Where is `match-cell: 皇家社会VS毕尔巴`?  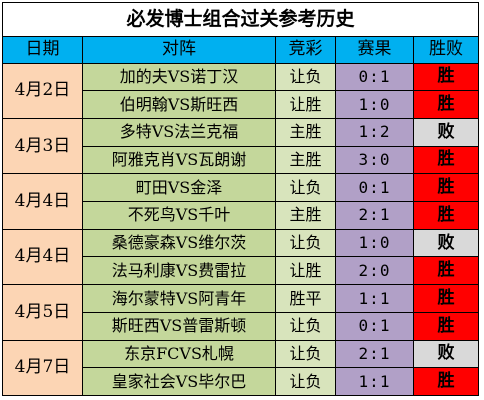 match-cell: 皇家社会VS毕尔巴 is located at coordinates (179, 381).